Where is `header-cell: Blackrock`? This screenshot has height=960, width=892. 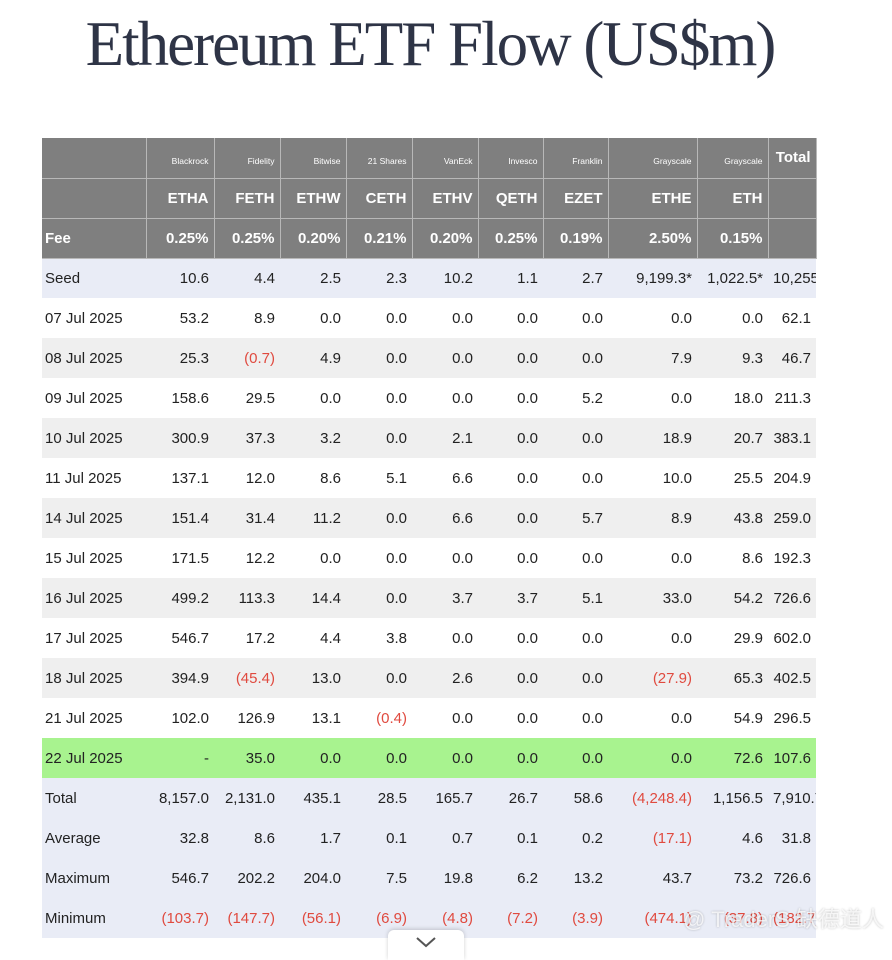 header-cell: Blackrock is located at coordinates (180, 158).